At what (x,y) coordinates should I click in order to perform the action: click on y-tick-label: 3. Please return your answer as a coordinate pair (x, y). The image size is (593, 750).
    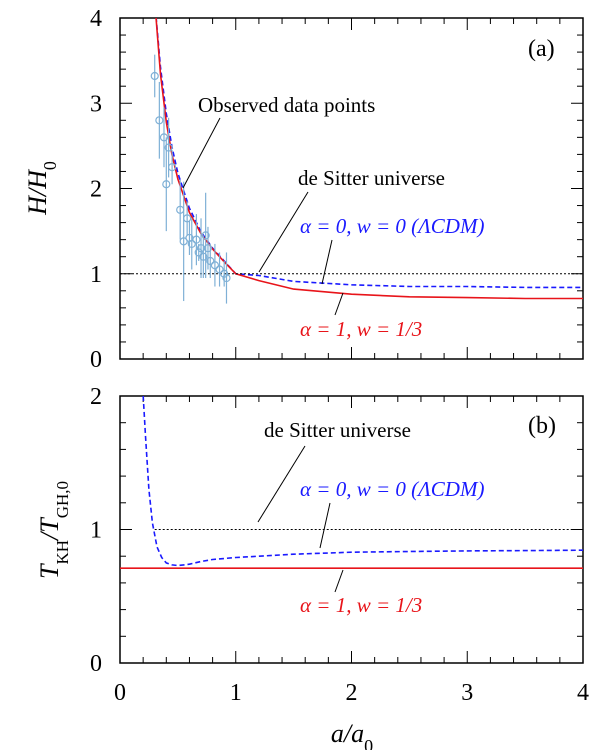
    Looking at the image, I should click on (96, 104).